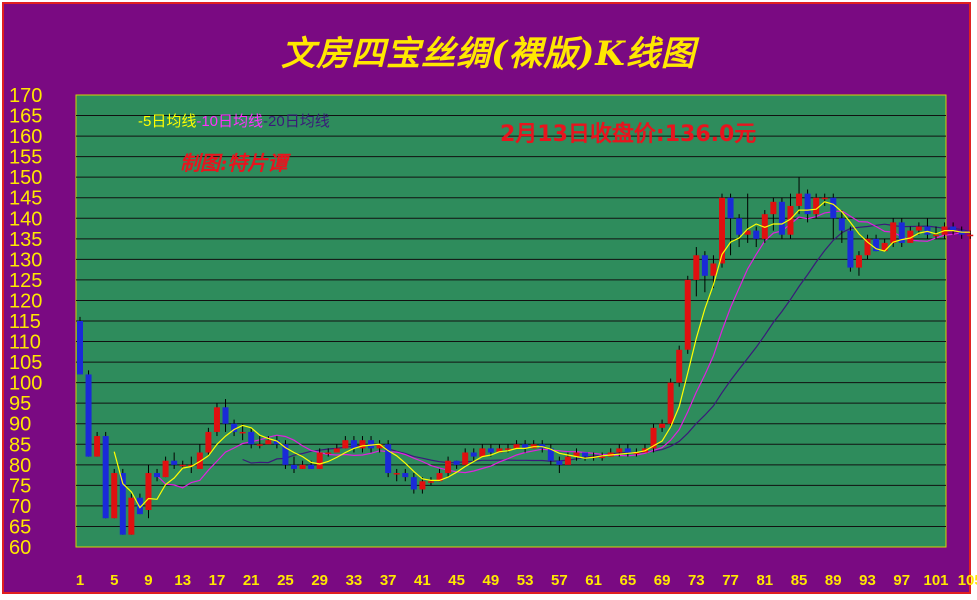 The image size is (977, 600). Describe the element at coordinates (20, 507) in the screenshot. I see `y-tick-label: 70` at that location.